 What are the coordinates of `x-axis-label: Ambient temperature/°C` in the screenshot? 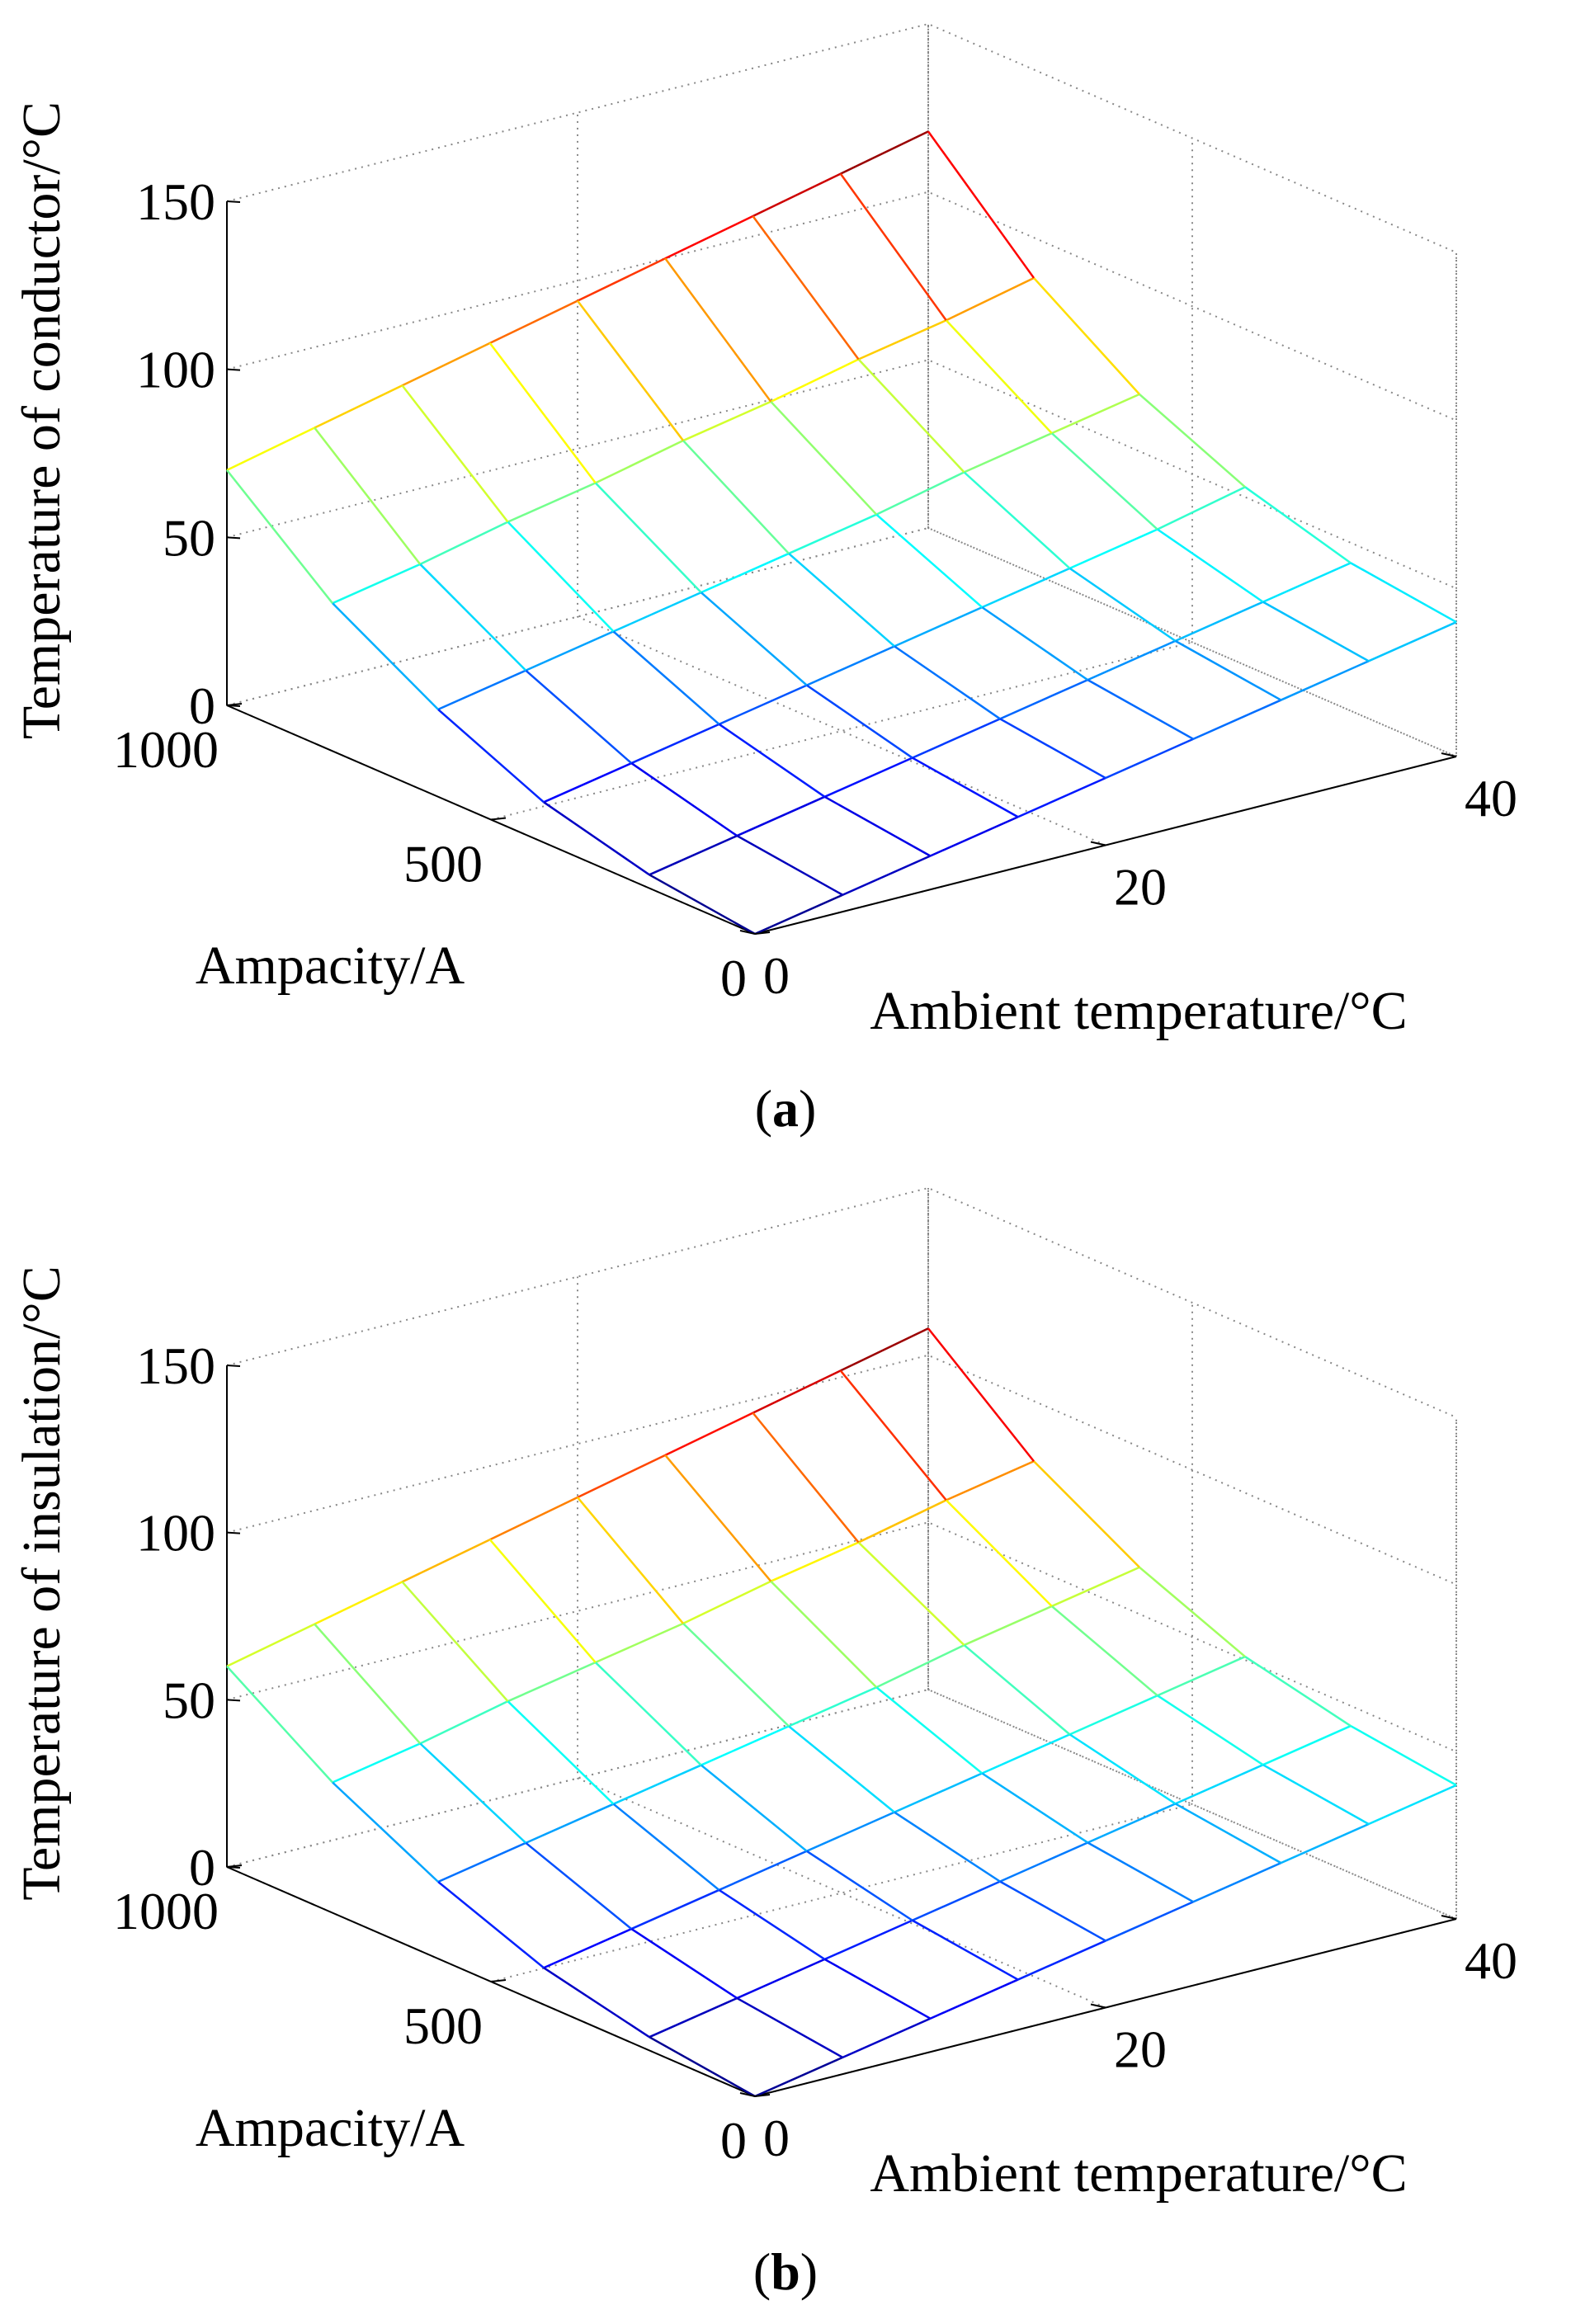 It's located at (1138, 1011).